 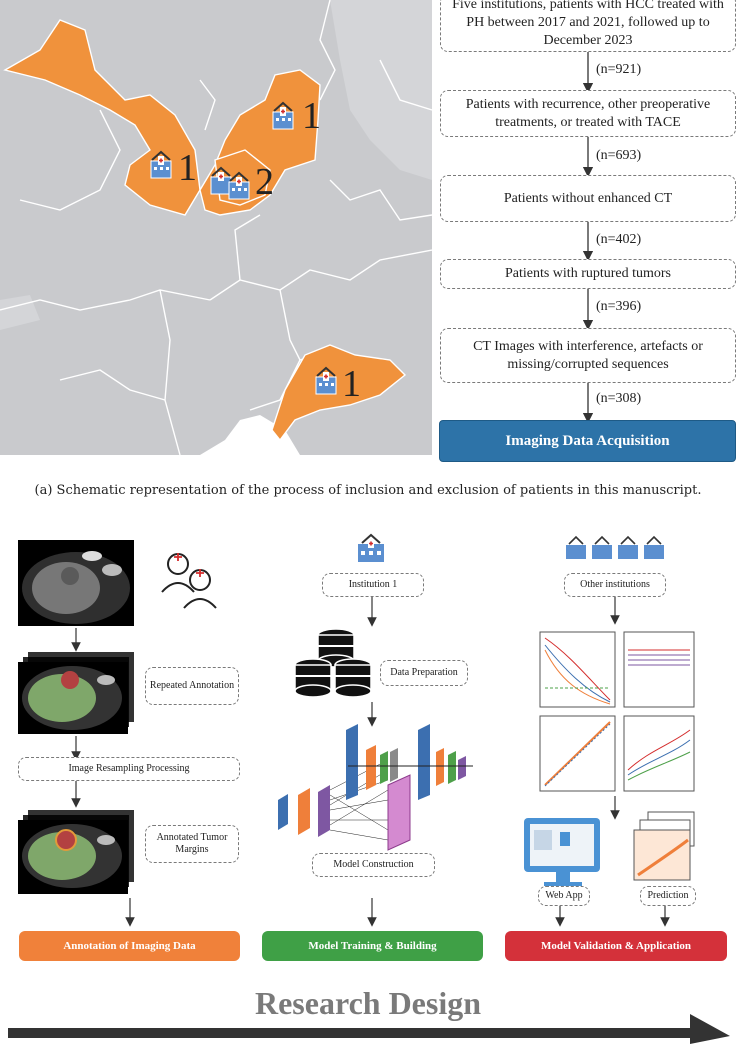 What do you see at coordinates (373, 585) in the screenshot?
I see `institution-1-box: Institution 1` at bounding box center [373, 585].